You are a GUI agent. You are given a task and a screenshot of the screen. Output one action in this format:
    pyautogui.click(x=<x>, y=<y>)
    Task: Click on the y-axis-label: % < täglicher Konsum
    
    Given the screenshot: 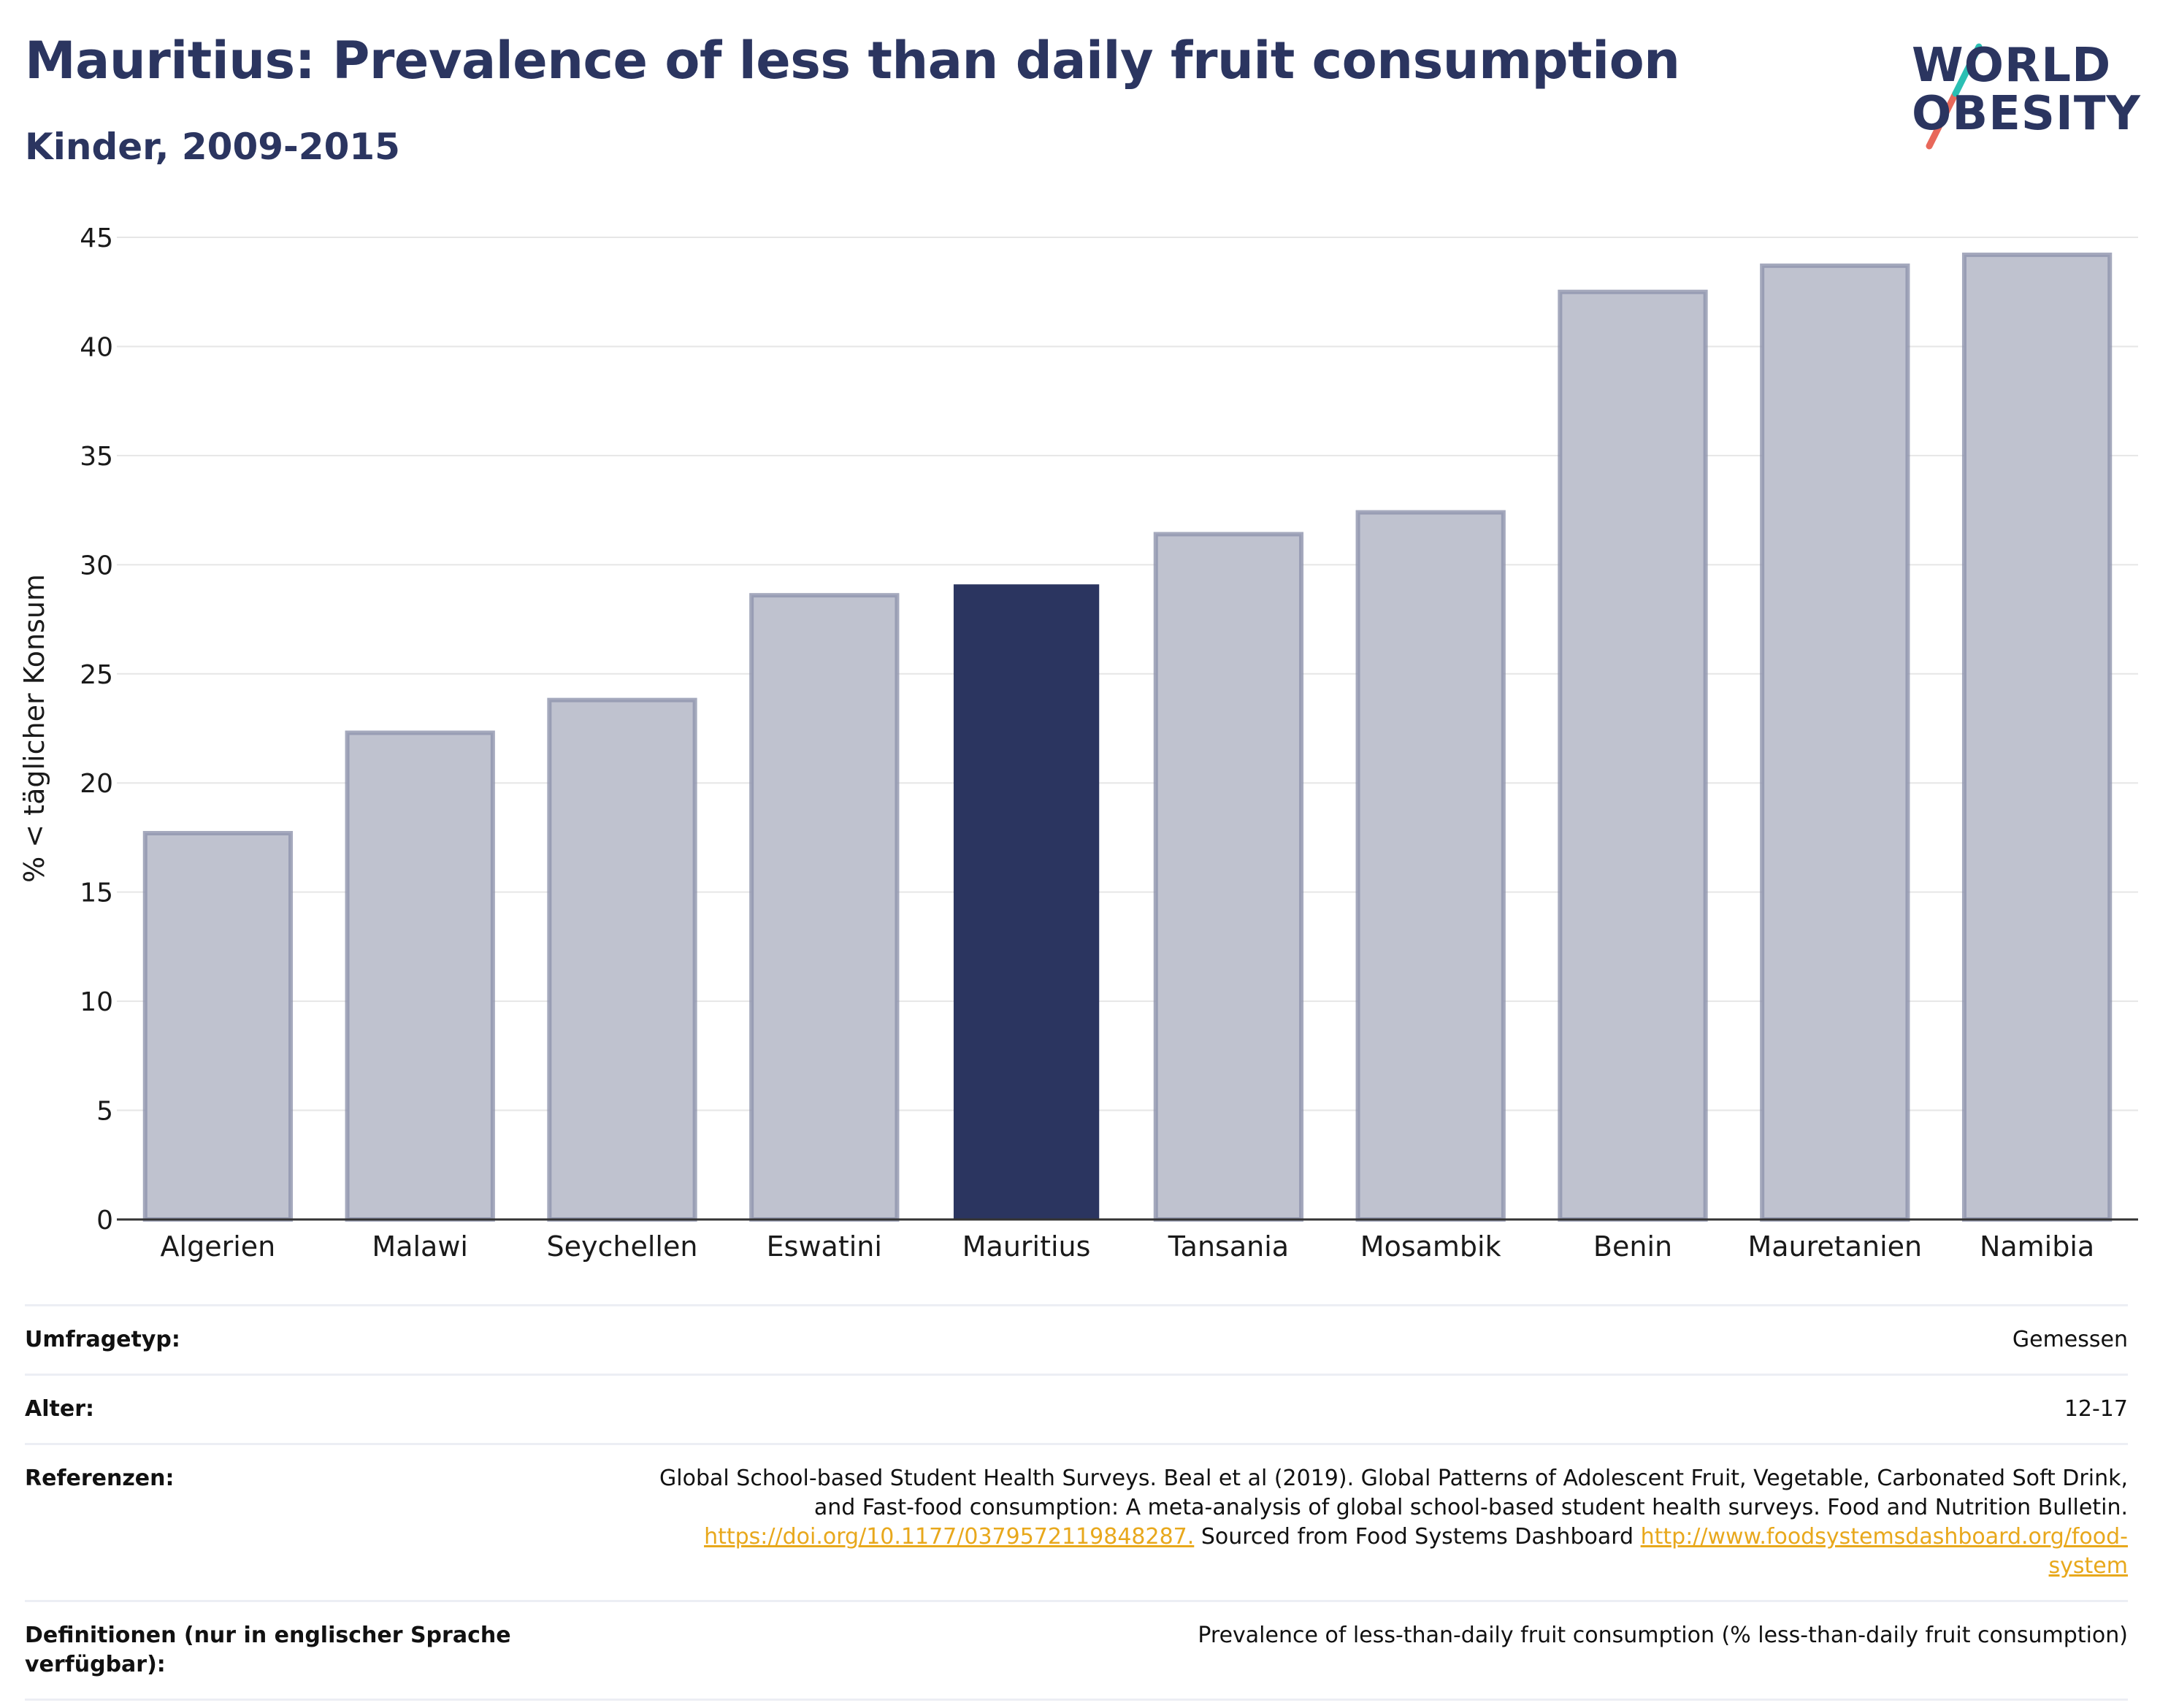 What is the action you would take?
    pyautogui.click(x=34, y=728)
    